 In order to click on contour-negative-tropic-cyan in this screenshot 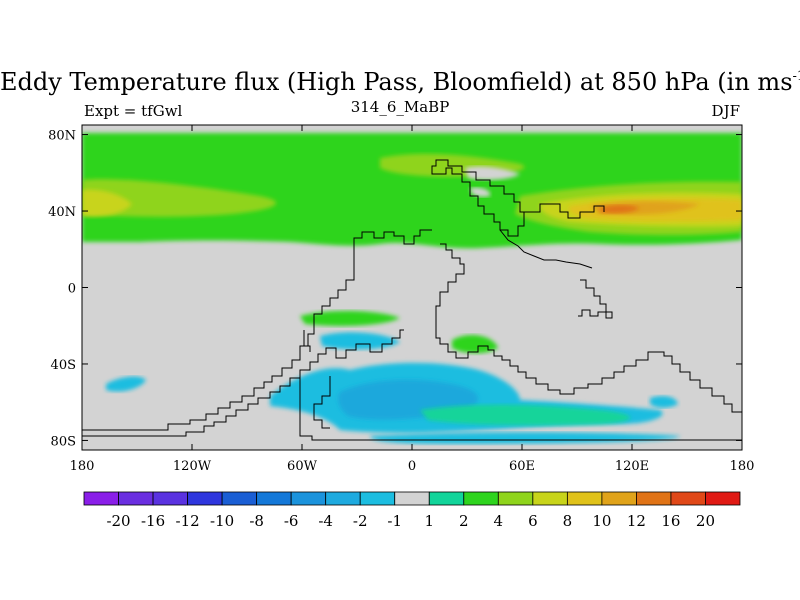, I will do `click(360, 341)`.